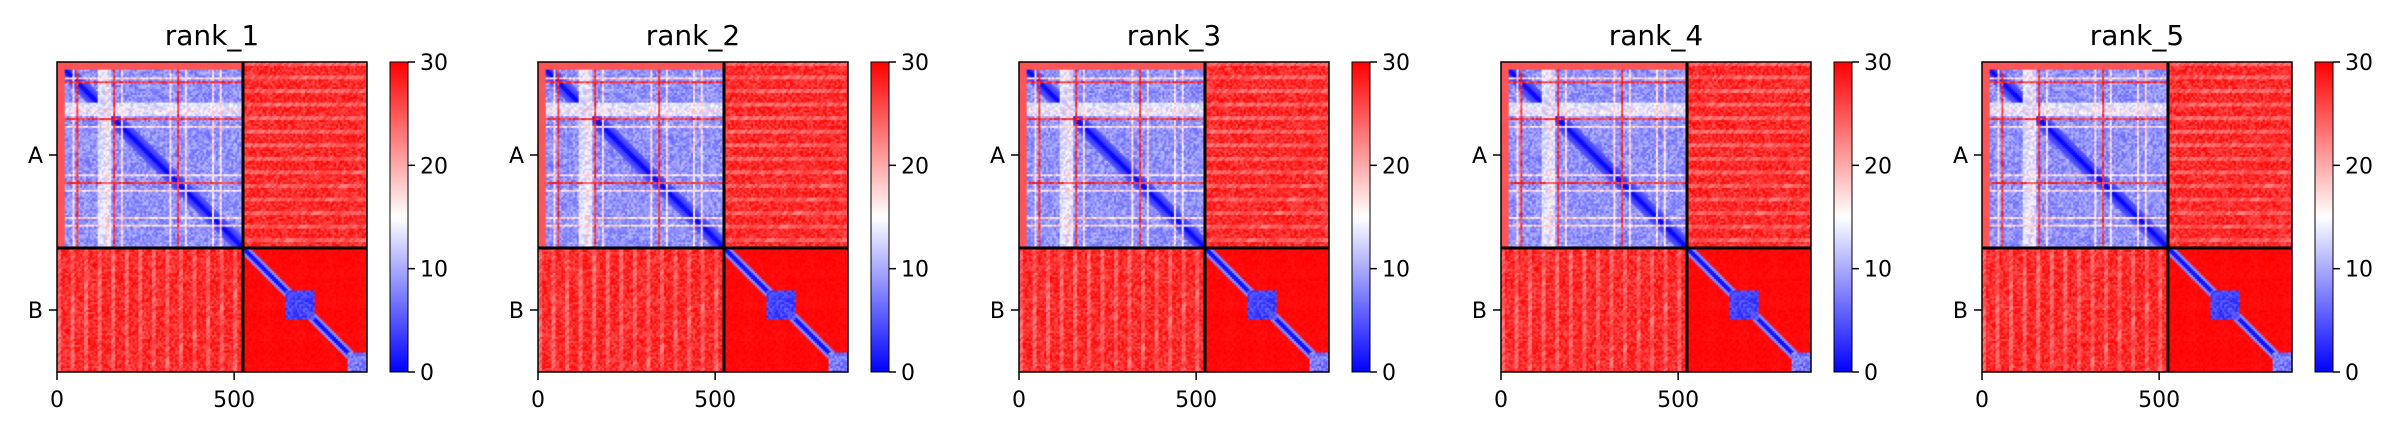  What do you see at coordinates (693, 35) in the screenshot?
I see `panel-title: rank_2` at bounding box center [693, 35].